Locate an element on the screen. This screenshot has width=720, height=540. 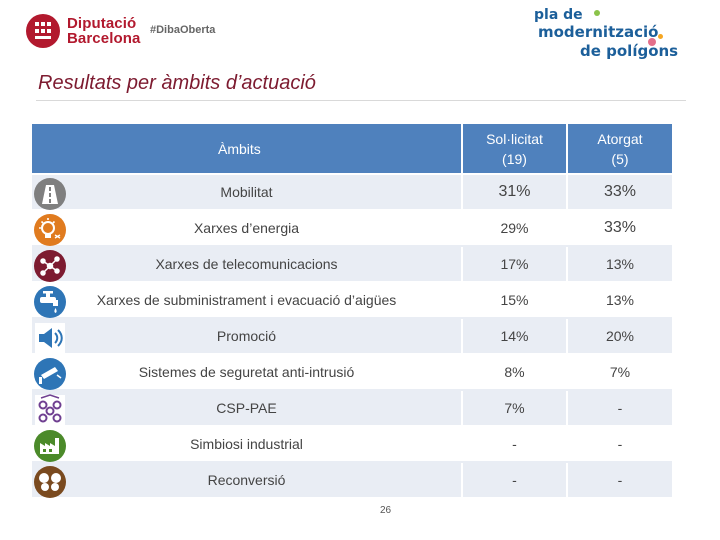
program-logo-line1: pla de is located at coordinates (558, 15).